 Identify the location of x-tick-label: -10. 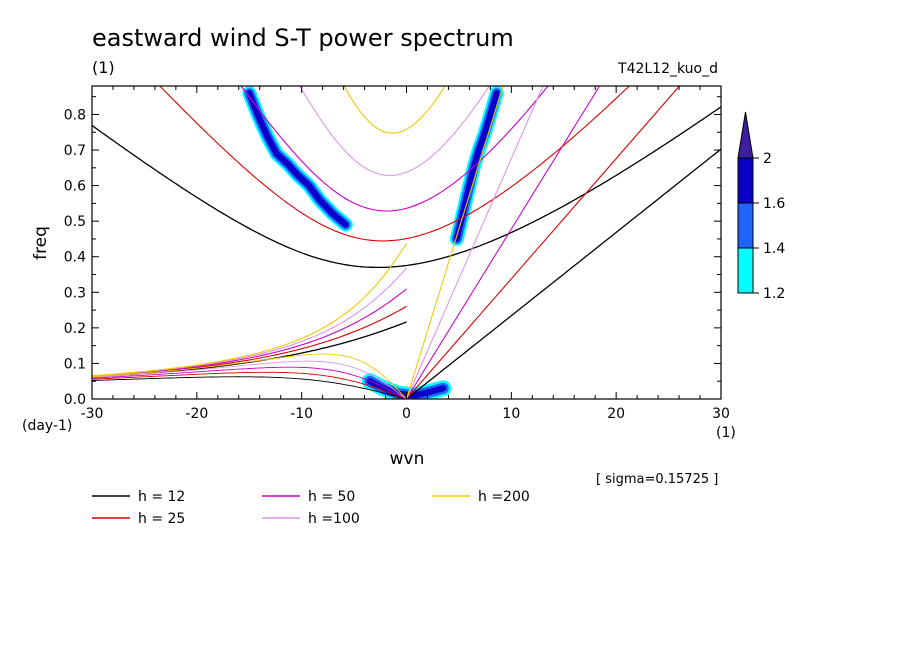
(301, 414).